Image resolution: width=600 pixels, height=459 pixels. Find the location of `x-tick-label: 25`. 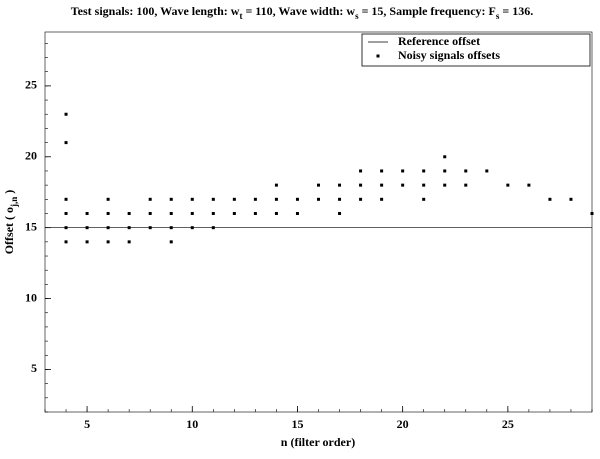

x-tick-label: 25 is located at coordinates (508, 424).